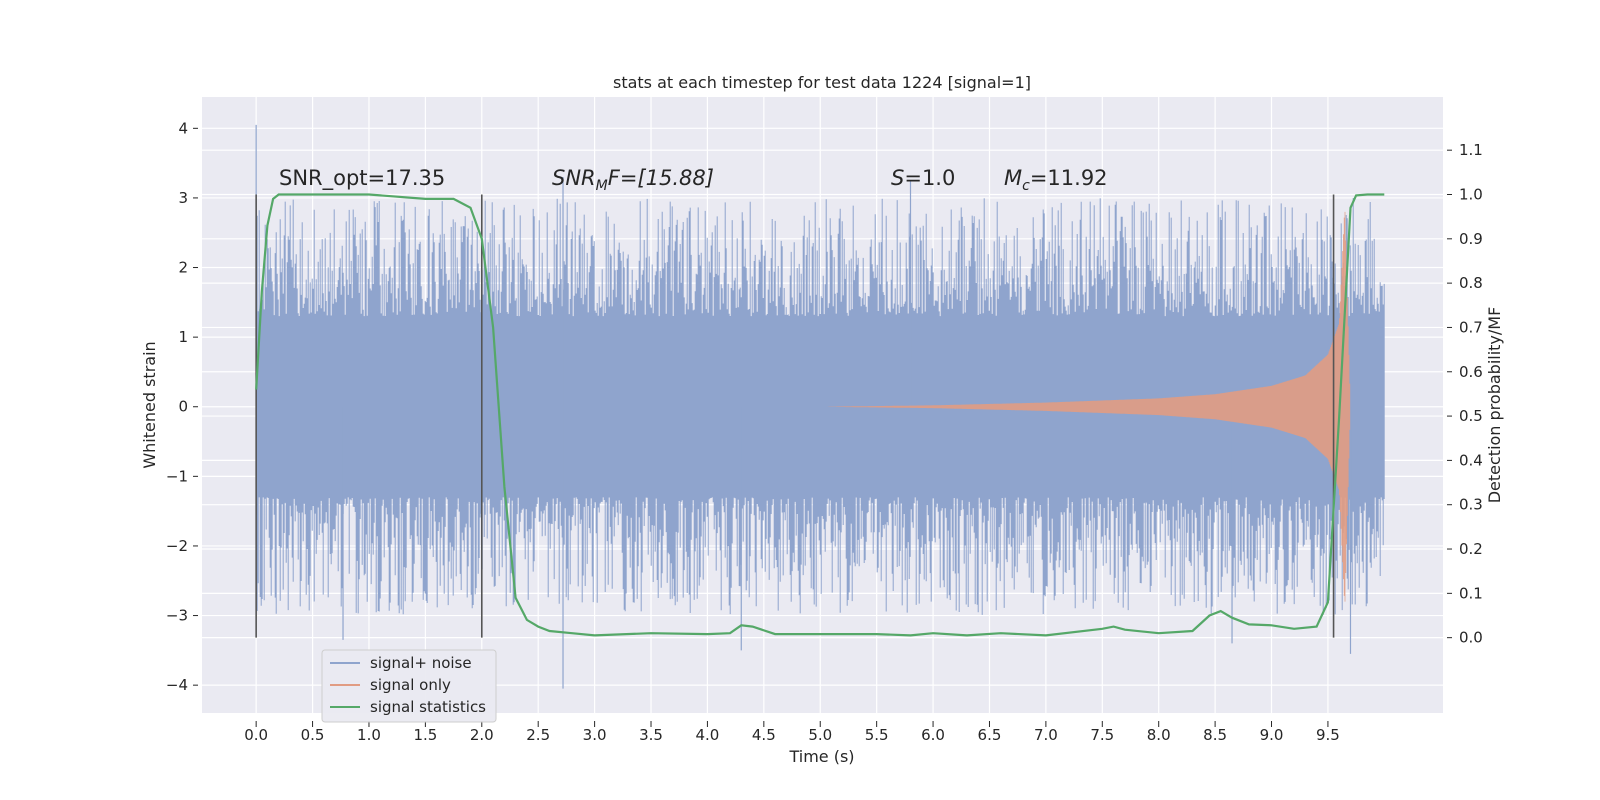 This screenshot has width=1600, height=800. What do you see at coordinates (877, 735) in the screenshot?
I see `x-tick-label: 5.5` at bounding box center [877, 735].